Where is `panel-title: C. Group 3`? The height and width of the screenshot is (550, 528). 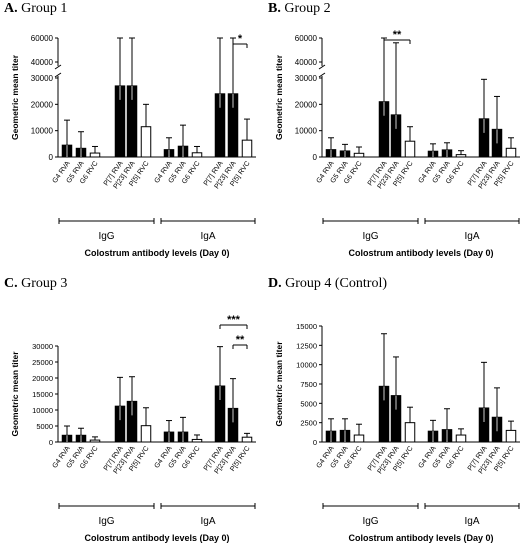 panel-title: C. Group 3 is located at coordinates (35, 284).